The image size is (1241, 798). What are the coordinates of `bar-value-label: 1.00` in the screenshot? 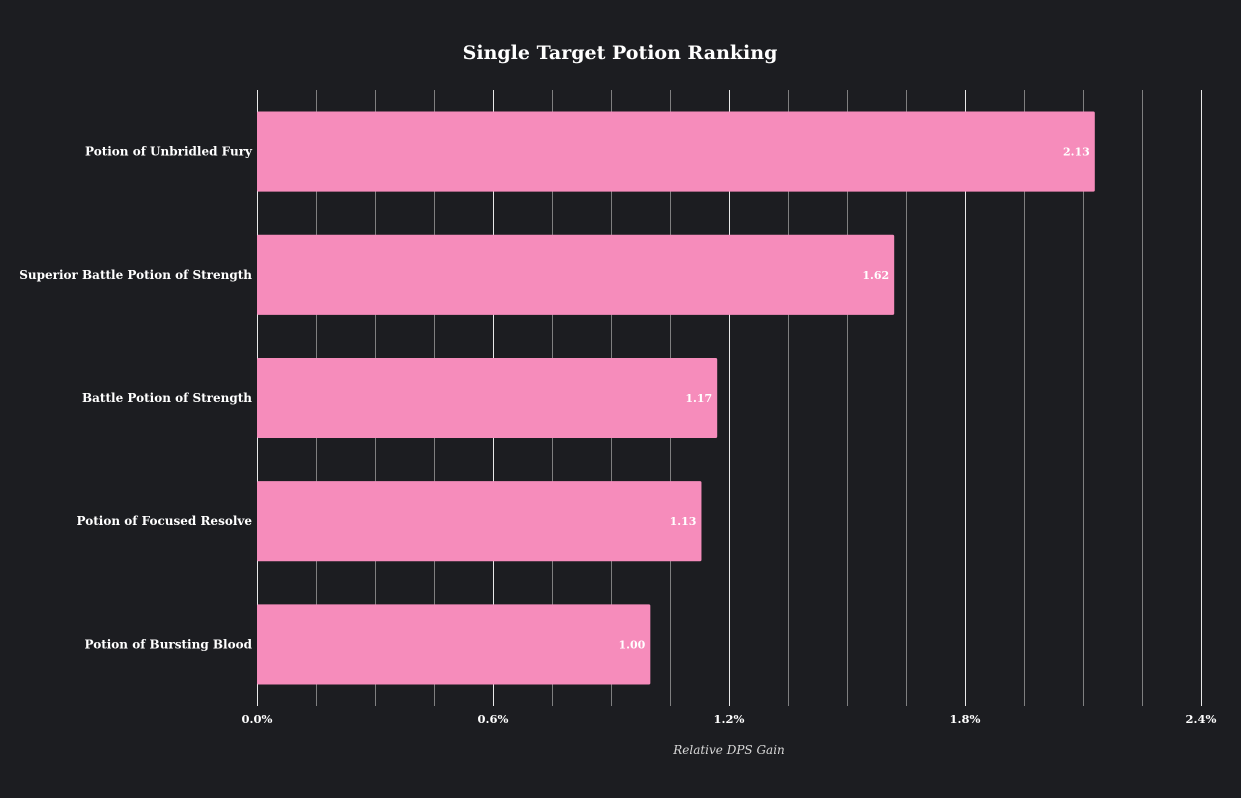 It's located at (632, 644).